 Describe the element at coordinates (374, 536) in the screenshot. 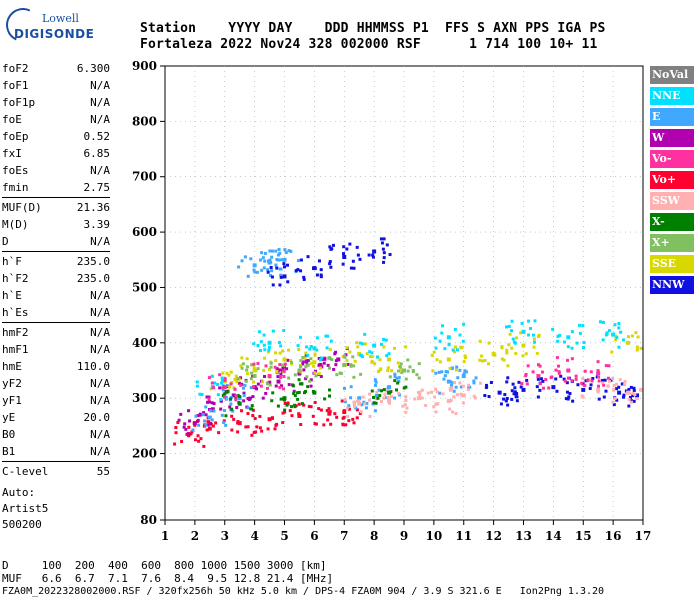

I see `x-tick-label: 8` at that location.